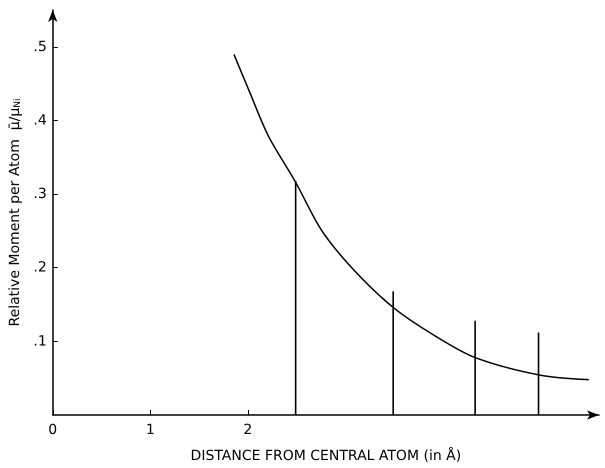 Image resolution: width=605 pixels, height=468 pixels. What do you see at coordinates (40, 46) in the screenshot?
I see `y-tick-label: .5` at bounding box center [40, 46].